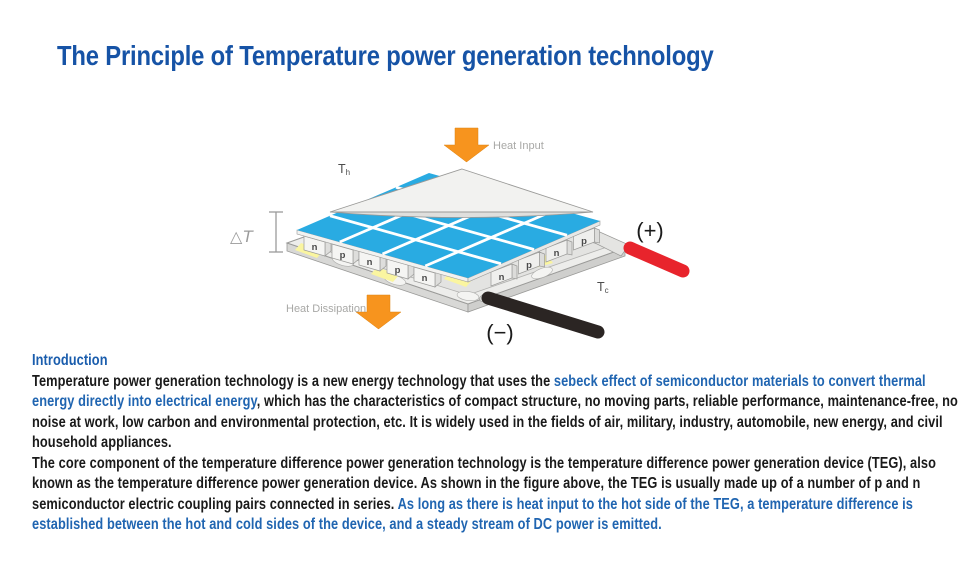  What do you see at coordinates (607, 290) in the screenshot?
I see `t-subscript: c` at bounding box center [607, 290].